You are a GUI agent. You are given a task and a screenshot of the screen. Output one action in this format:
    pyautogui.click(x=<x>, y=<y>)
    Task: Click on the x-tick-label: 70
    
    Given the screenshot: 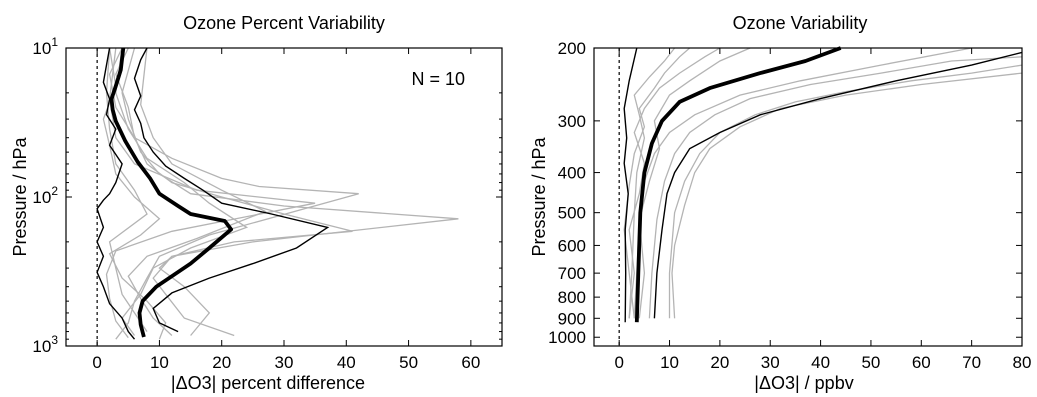 What is the action you would take?
    pyautogui.click(x=971, y=362)
    